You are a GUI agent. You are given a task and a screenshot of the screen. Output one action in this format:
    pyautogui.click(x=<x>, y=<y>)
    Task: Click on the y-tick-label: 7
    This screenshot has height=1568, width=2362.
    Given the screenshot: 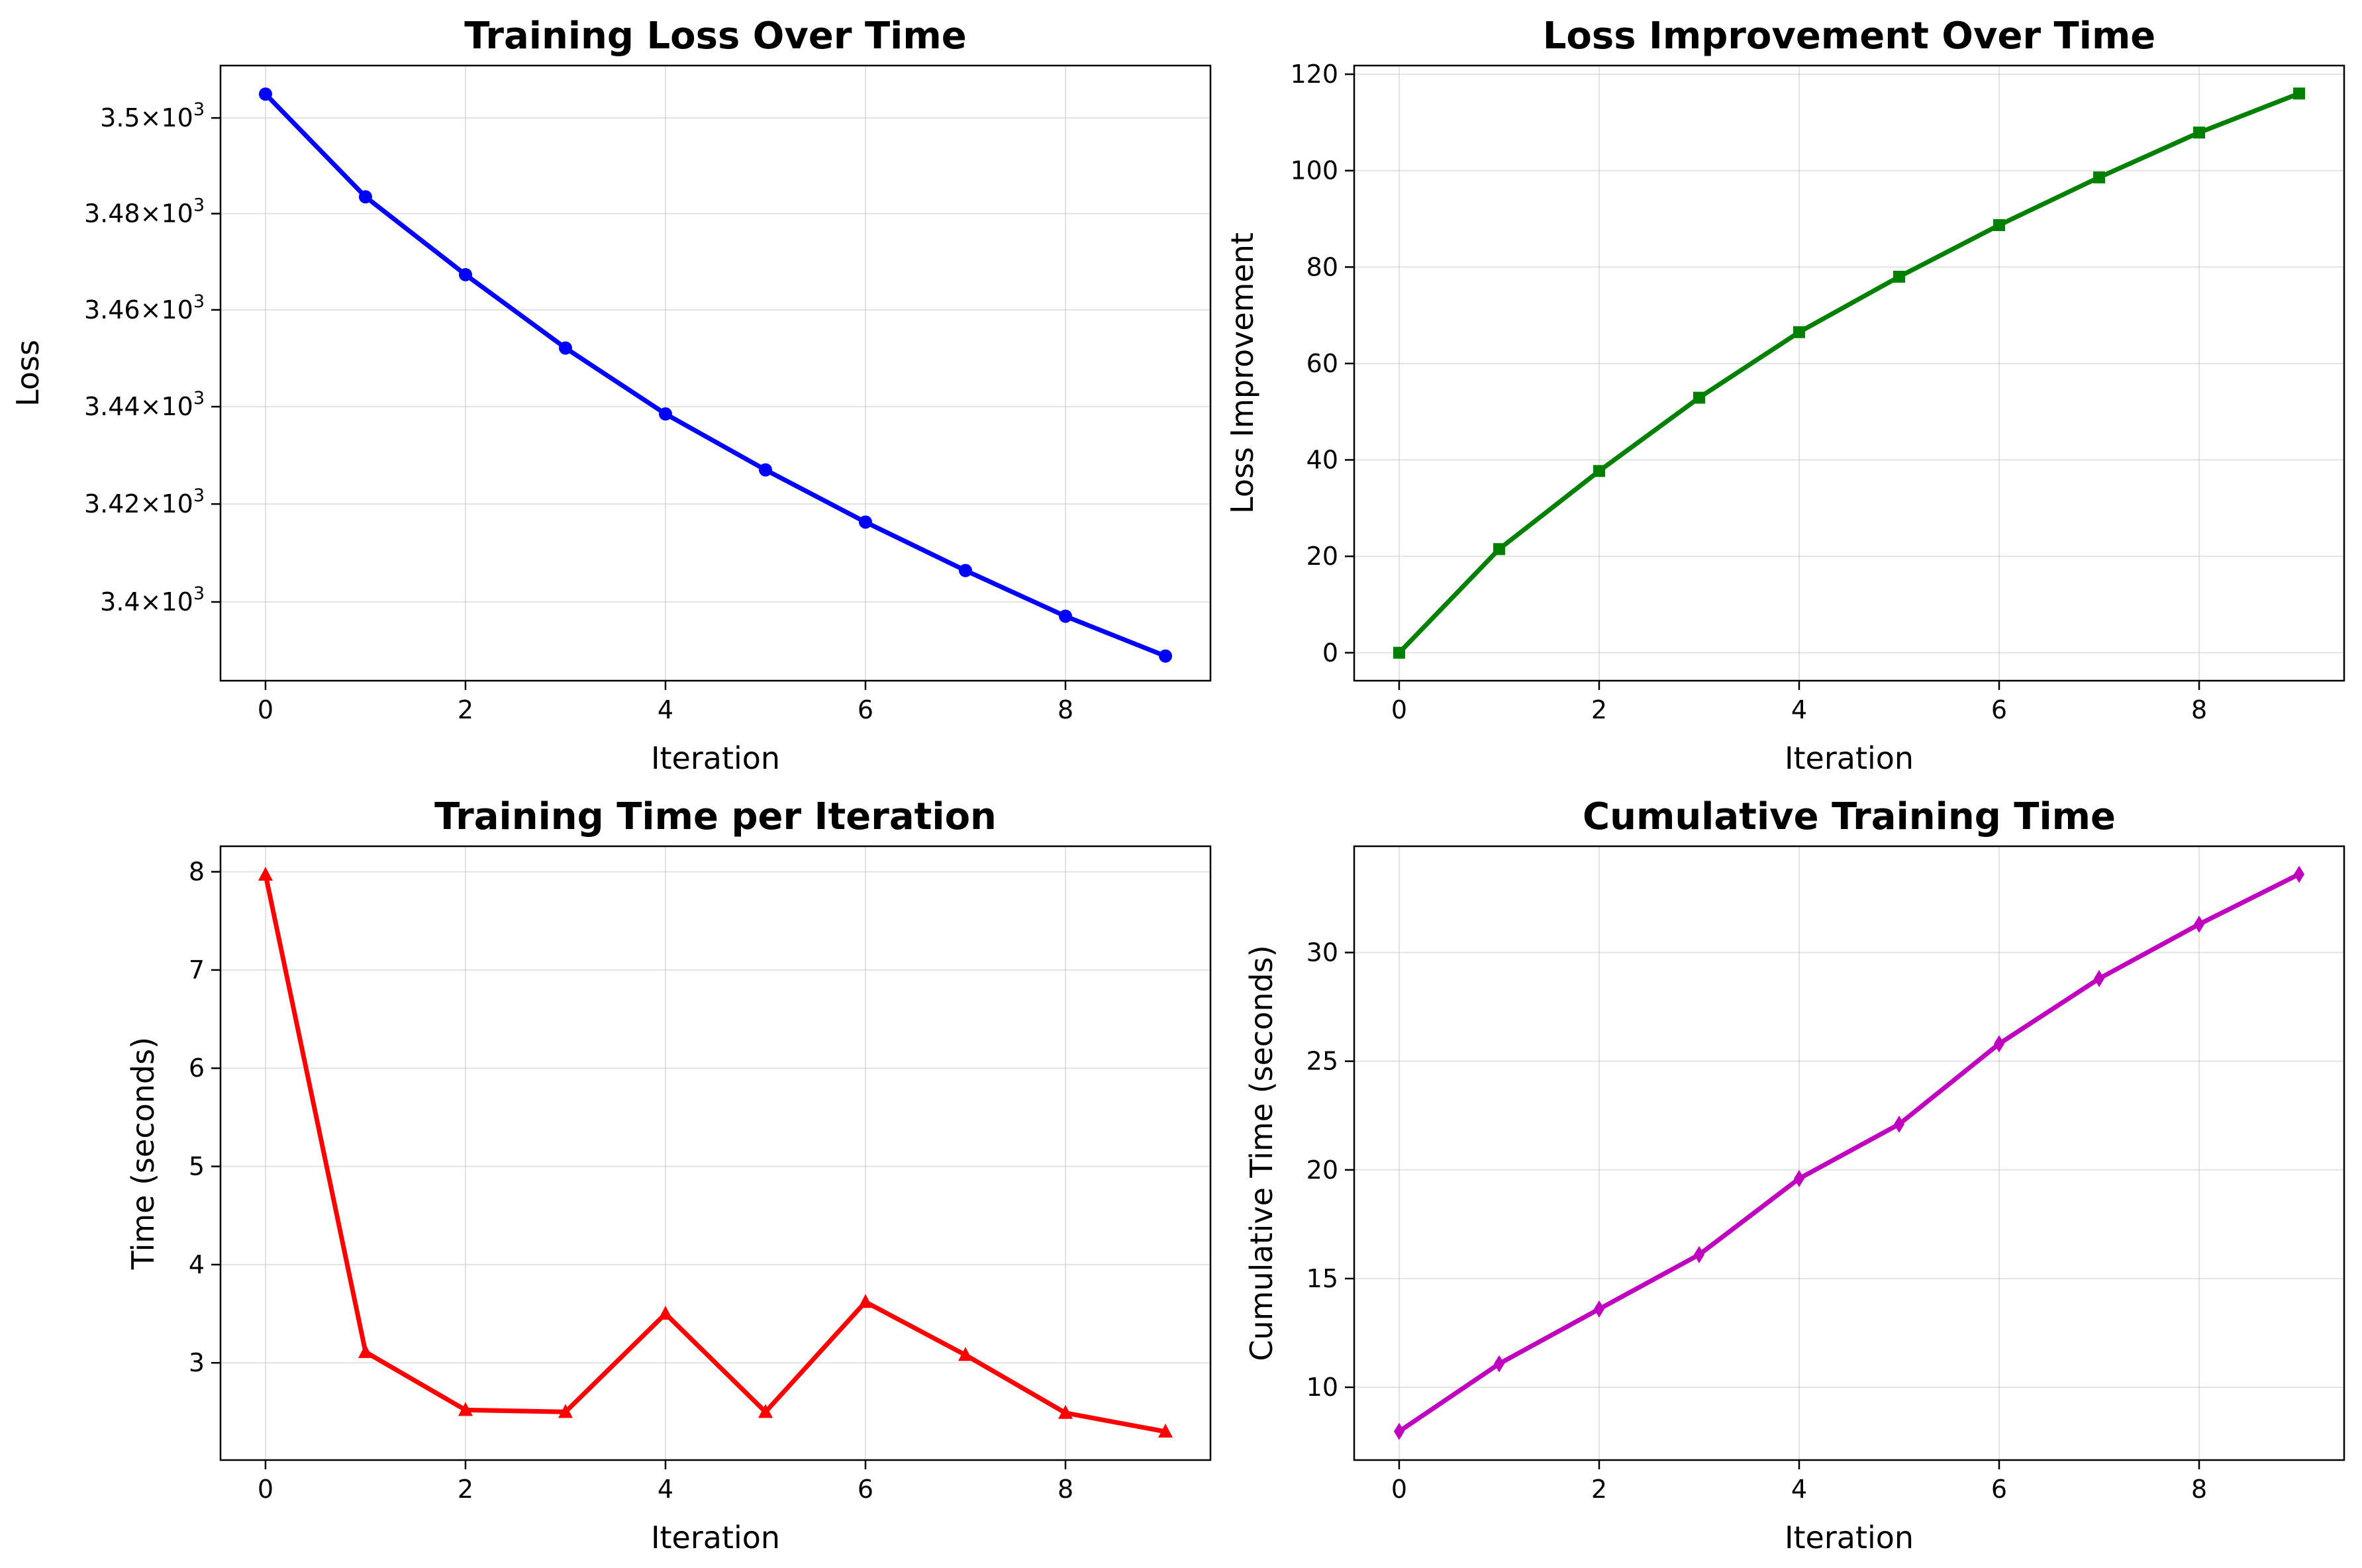 What is the action you would take?
    pyautogui.click(x=197, y=970)
    